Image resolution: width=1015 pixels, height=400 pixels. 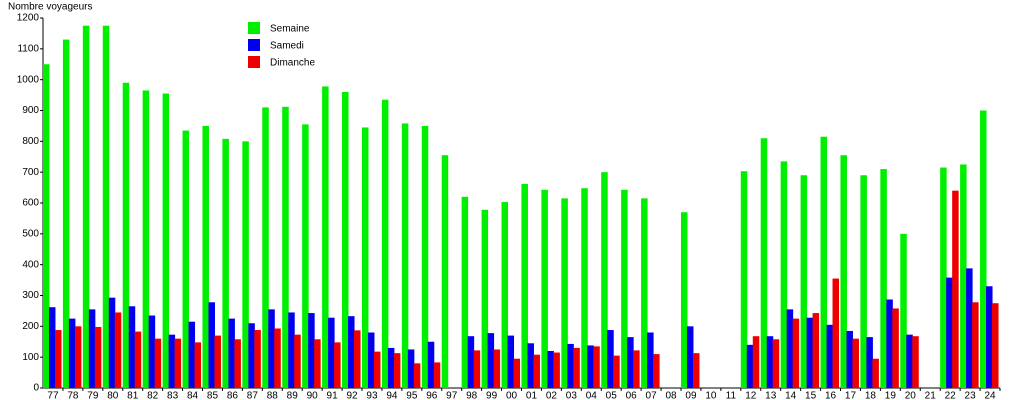 What do you see at coordinates (30, 110) in the screenshot?
I see `y-tick-label: 900` at bounding box center [30, 110].